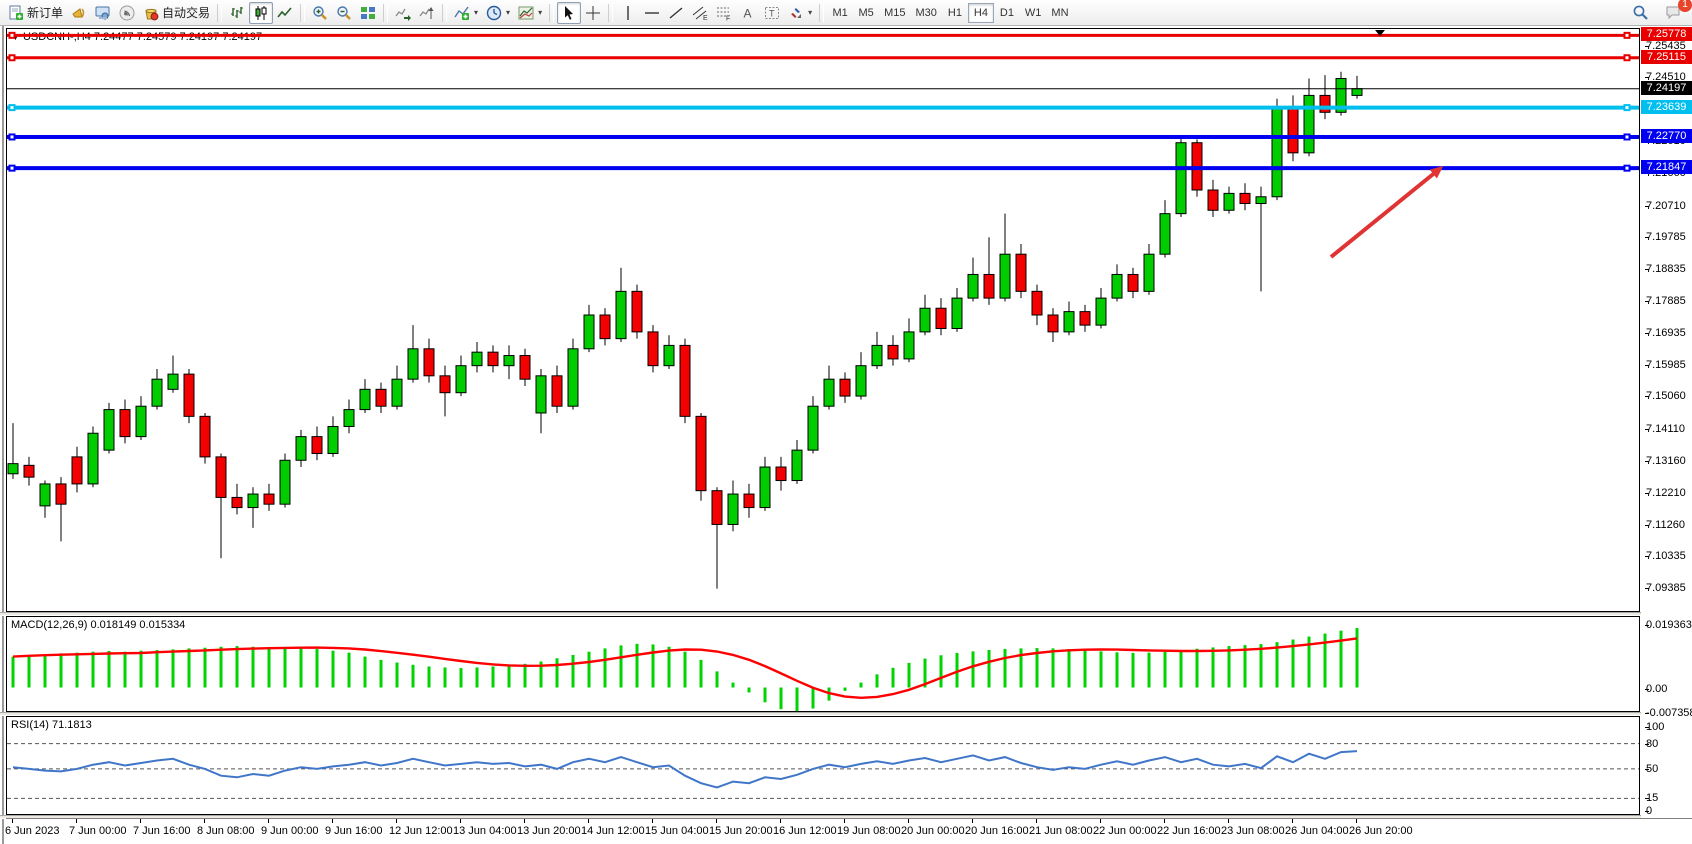  What do you see at coordinates (926, 12) in the screenshot?
I see `tf-m30-button: M30` at bounding box center [926, 12].